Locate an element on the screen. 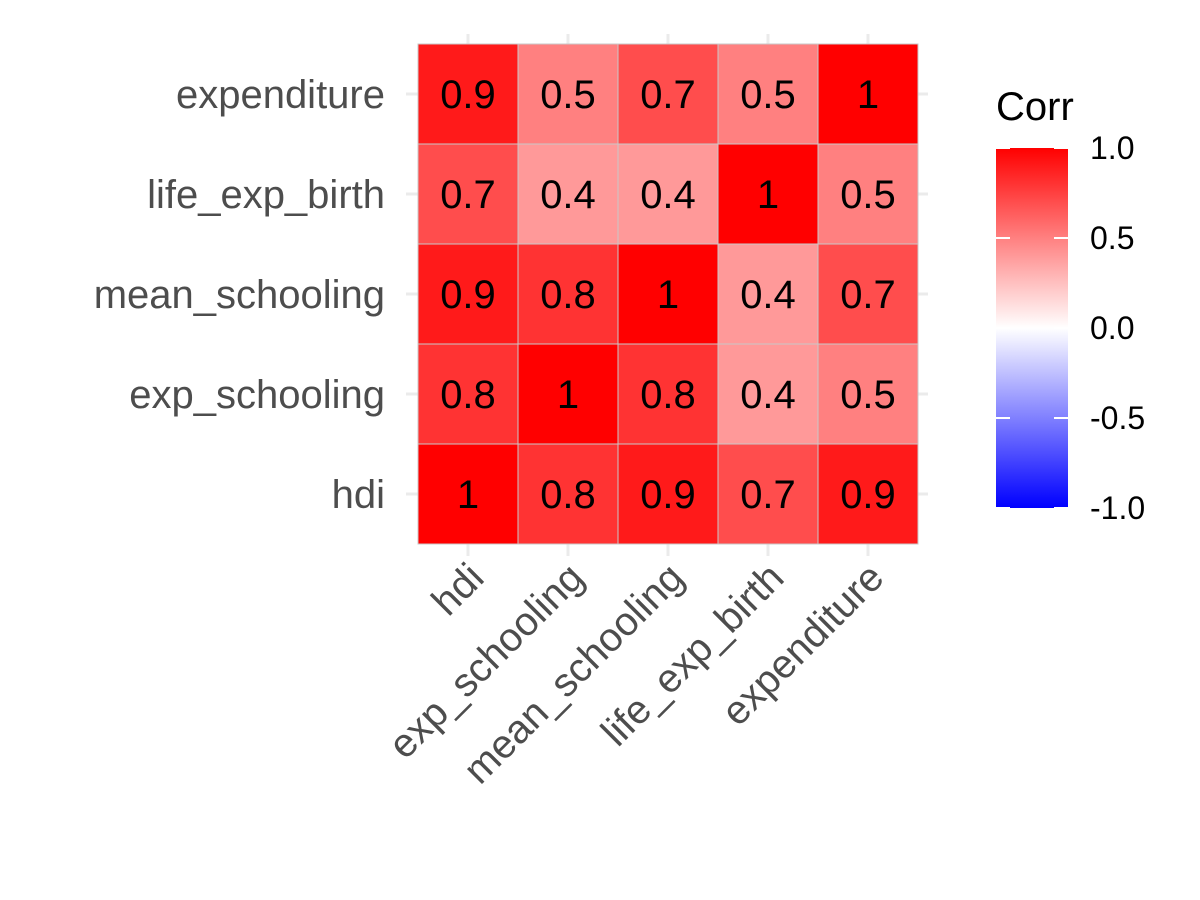 The height and width of the screenshot is (900, 1200). y-tick-label: expenditure is located at coordinates (280, 95).